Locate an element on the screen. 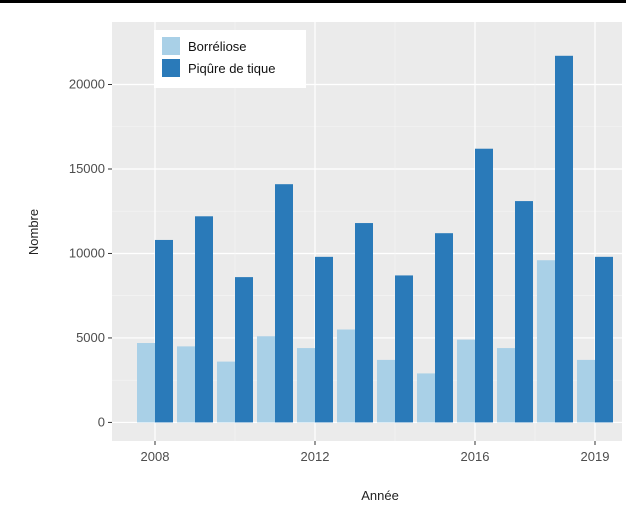  x-tick-label: 2008 is located at coordinates (155, 456).